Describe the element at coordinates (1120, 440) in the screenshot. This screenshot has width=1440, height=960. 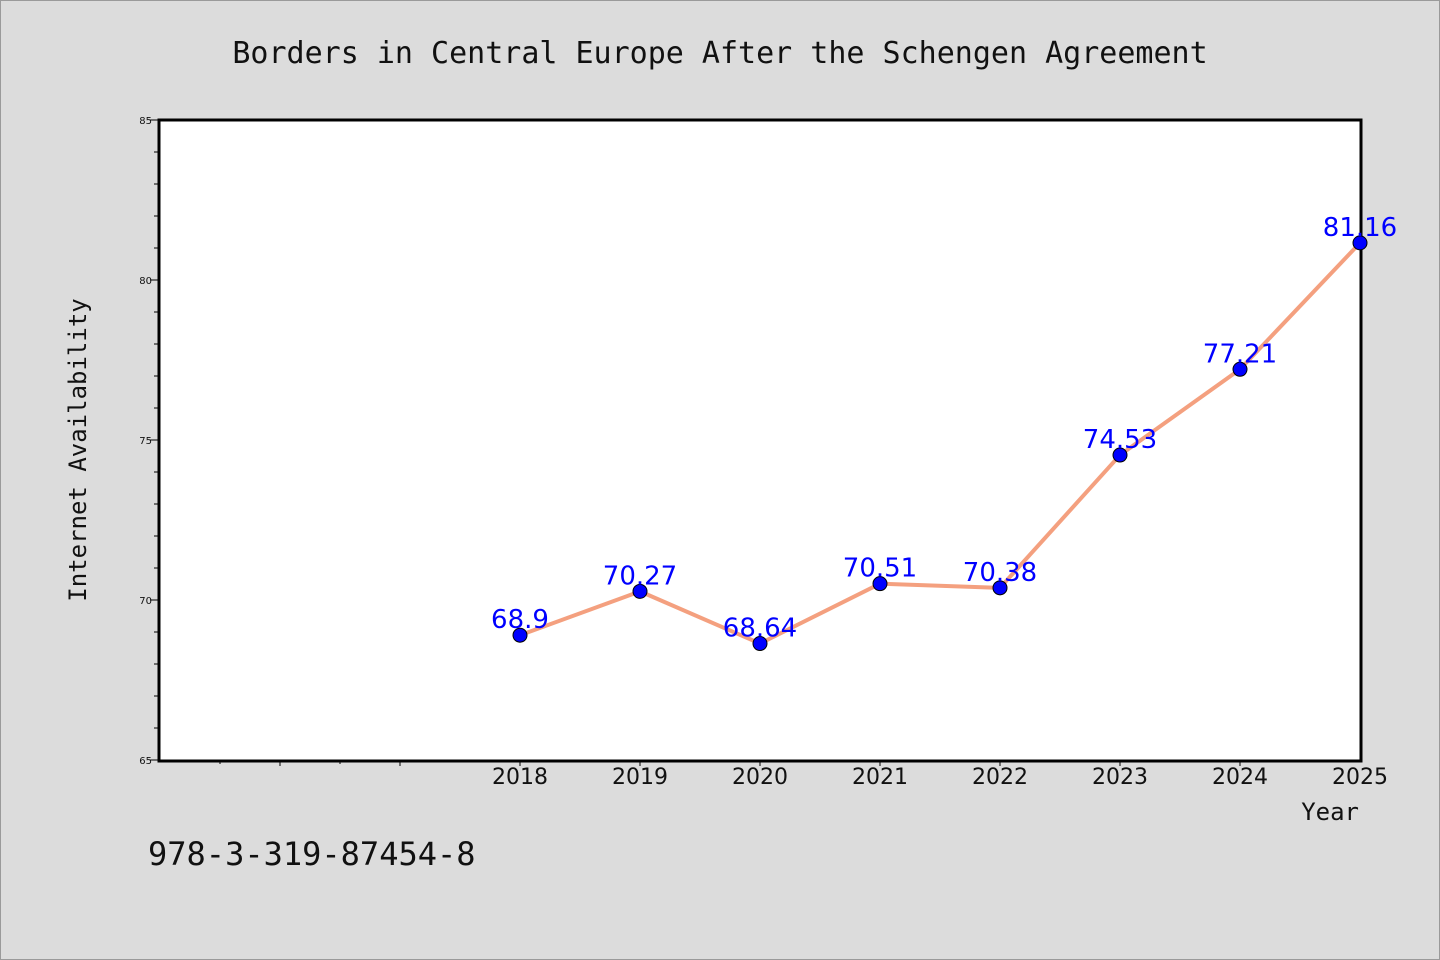
I see `data-label: 74.53` at that location.